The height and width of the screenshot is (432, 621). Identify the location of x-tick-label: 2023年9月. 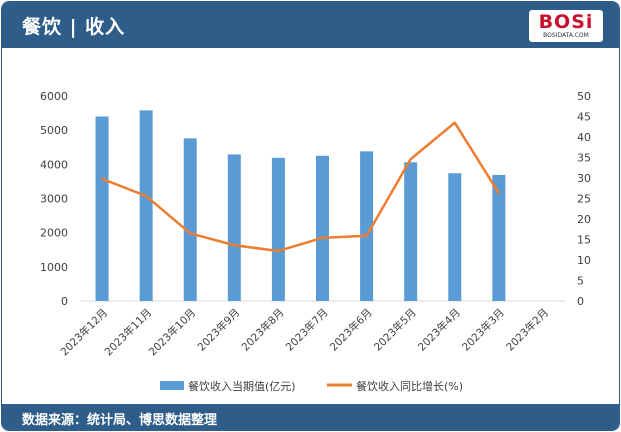
(219, 330).